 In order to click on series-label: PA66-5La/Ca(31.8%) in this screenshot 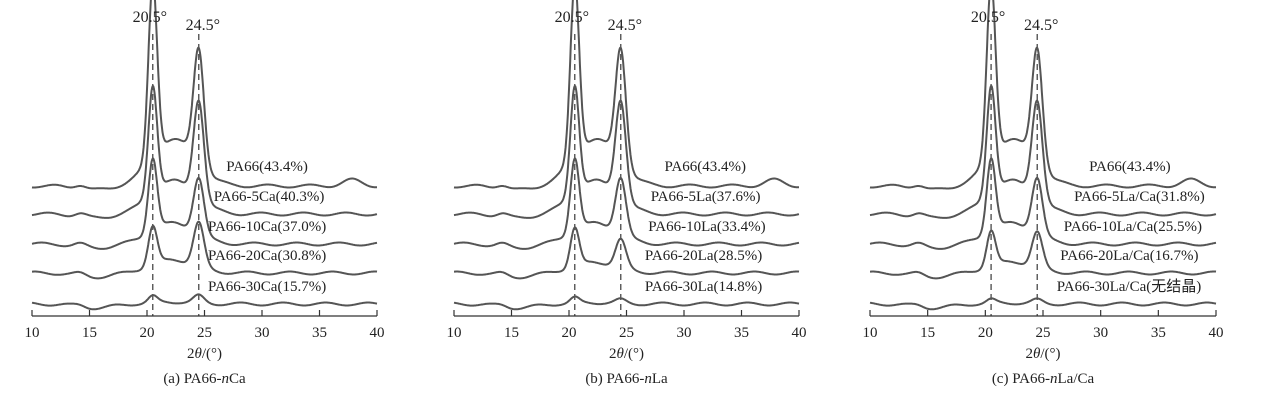, I will do `click(1139, 197)`.